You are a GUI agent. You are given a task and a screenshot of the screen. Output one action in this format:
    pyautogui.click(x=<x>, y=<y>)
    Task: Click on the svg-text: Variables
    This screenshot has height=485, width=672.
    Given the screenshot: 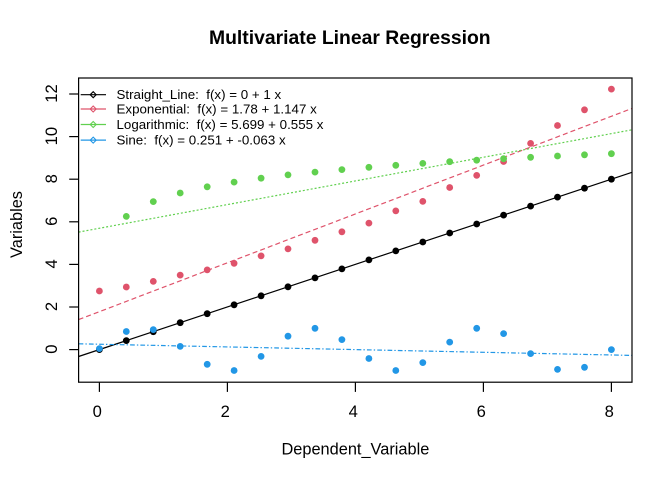 What is the action you would take?
    pyautogui.click(x=17, y=224)
    